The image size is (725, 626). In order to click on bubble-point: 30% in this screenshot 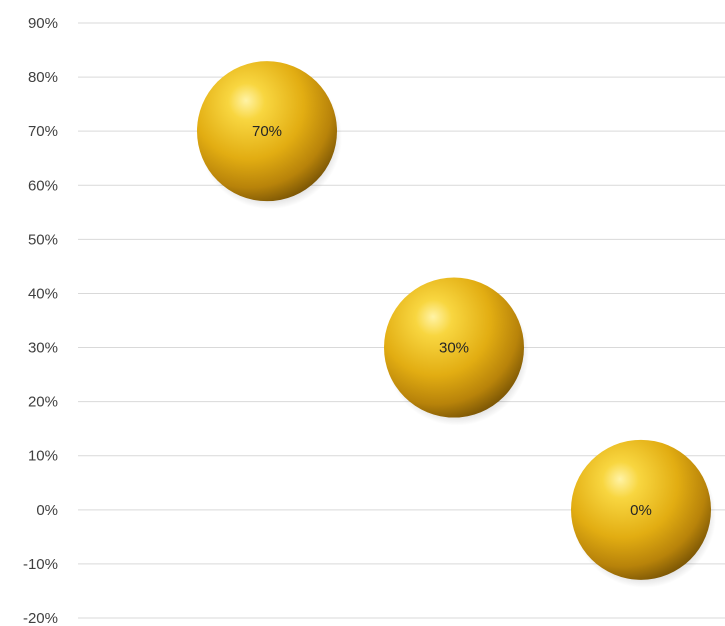, I will do `click(456, 351)`.